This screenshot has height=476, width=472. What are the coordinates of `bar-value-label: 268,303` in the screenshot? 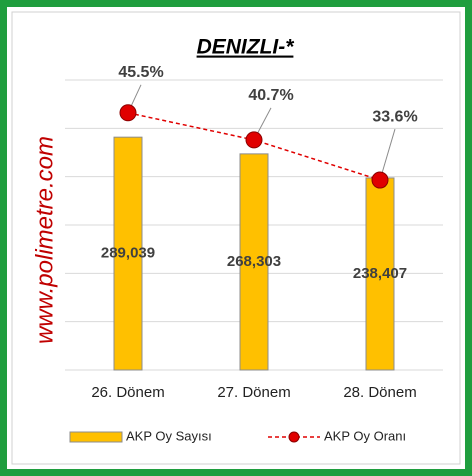 It's located at (254, 261).